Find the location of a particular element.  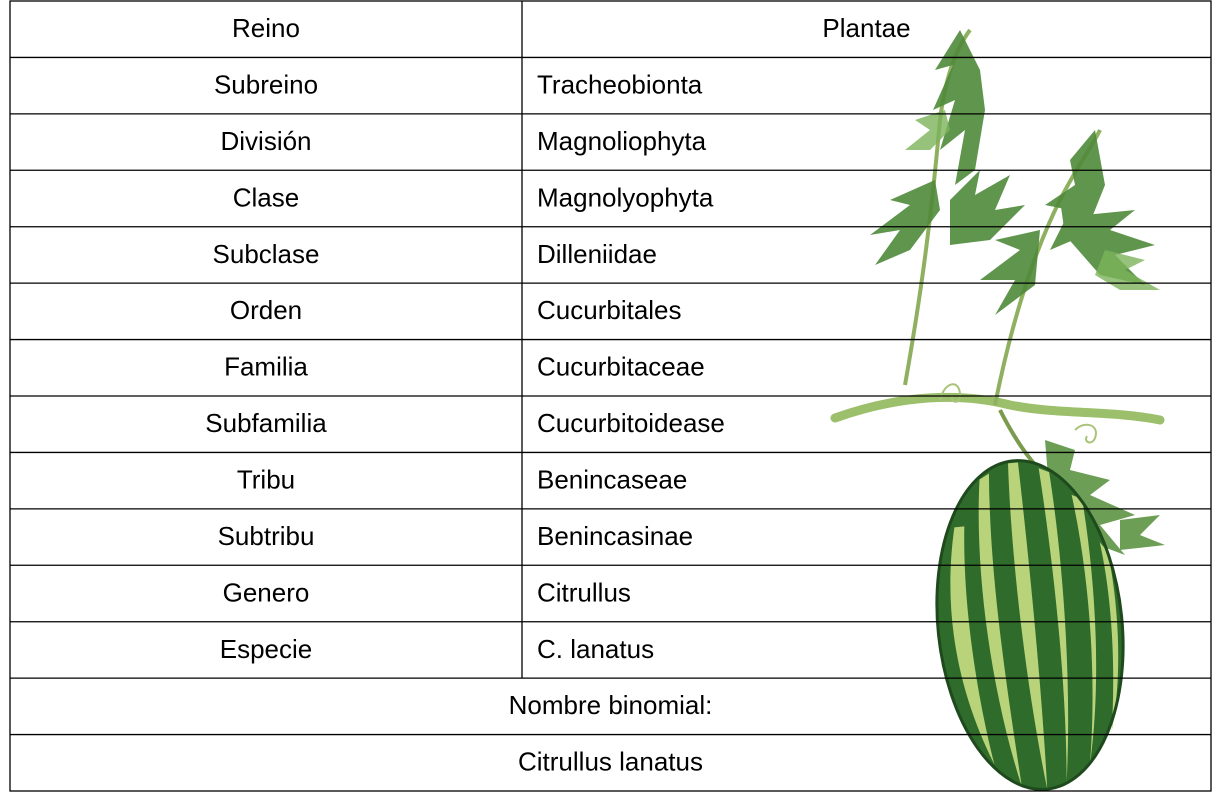

rank-label: Genero is located at coordinates (266, 592).